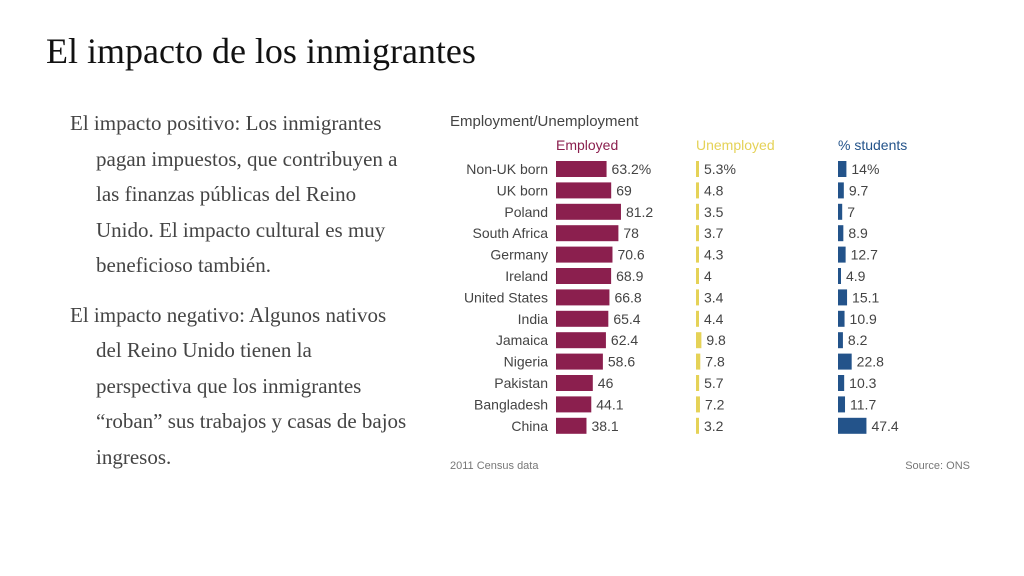  Describe the element at coordinates (714, 255) in the screenshot. I see `bar-value-label: 4.3` at that location.